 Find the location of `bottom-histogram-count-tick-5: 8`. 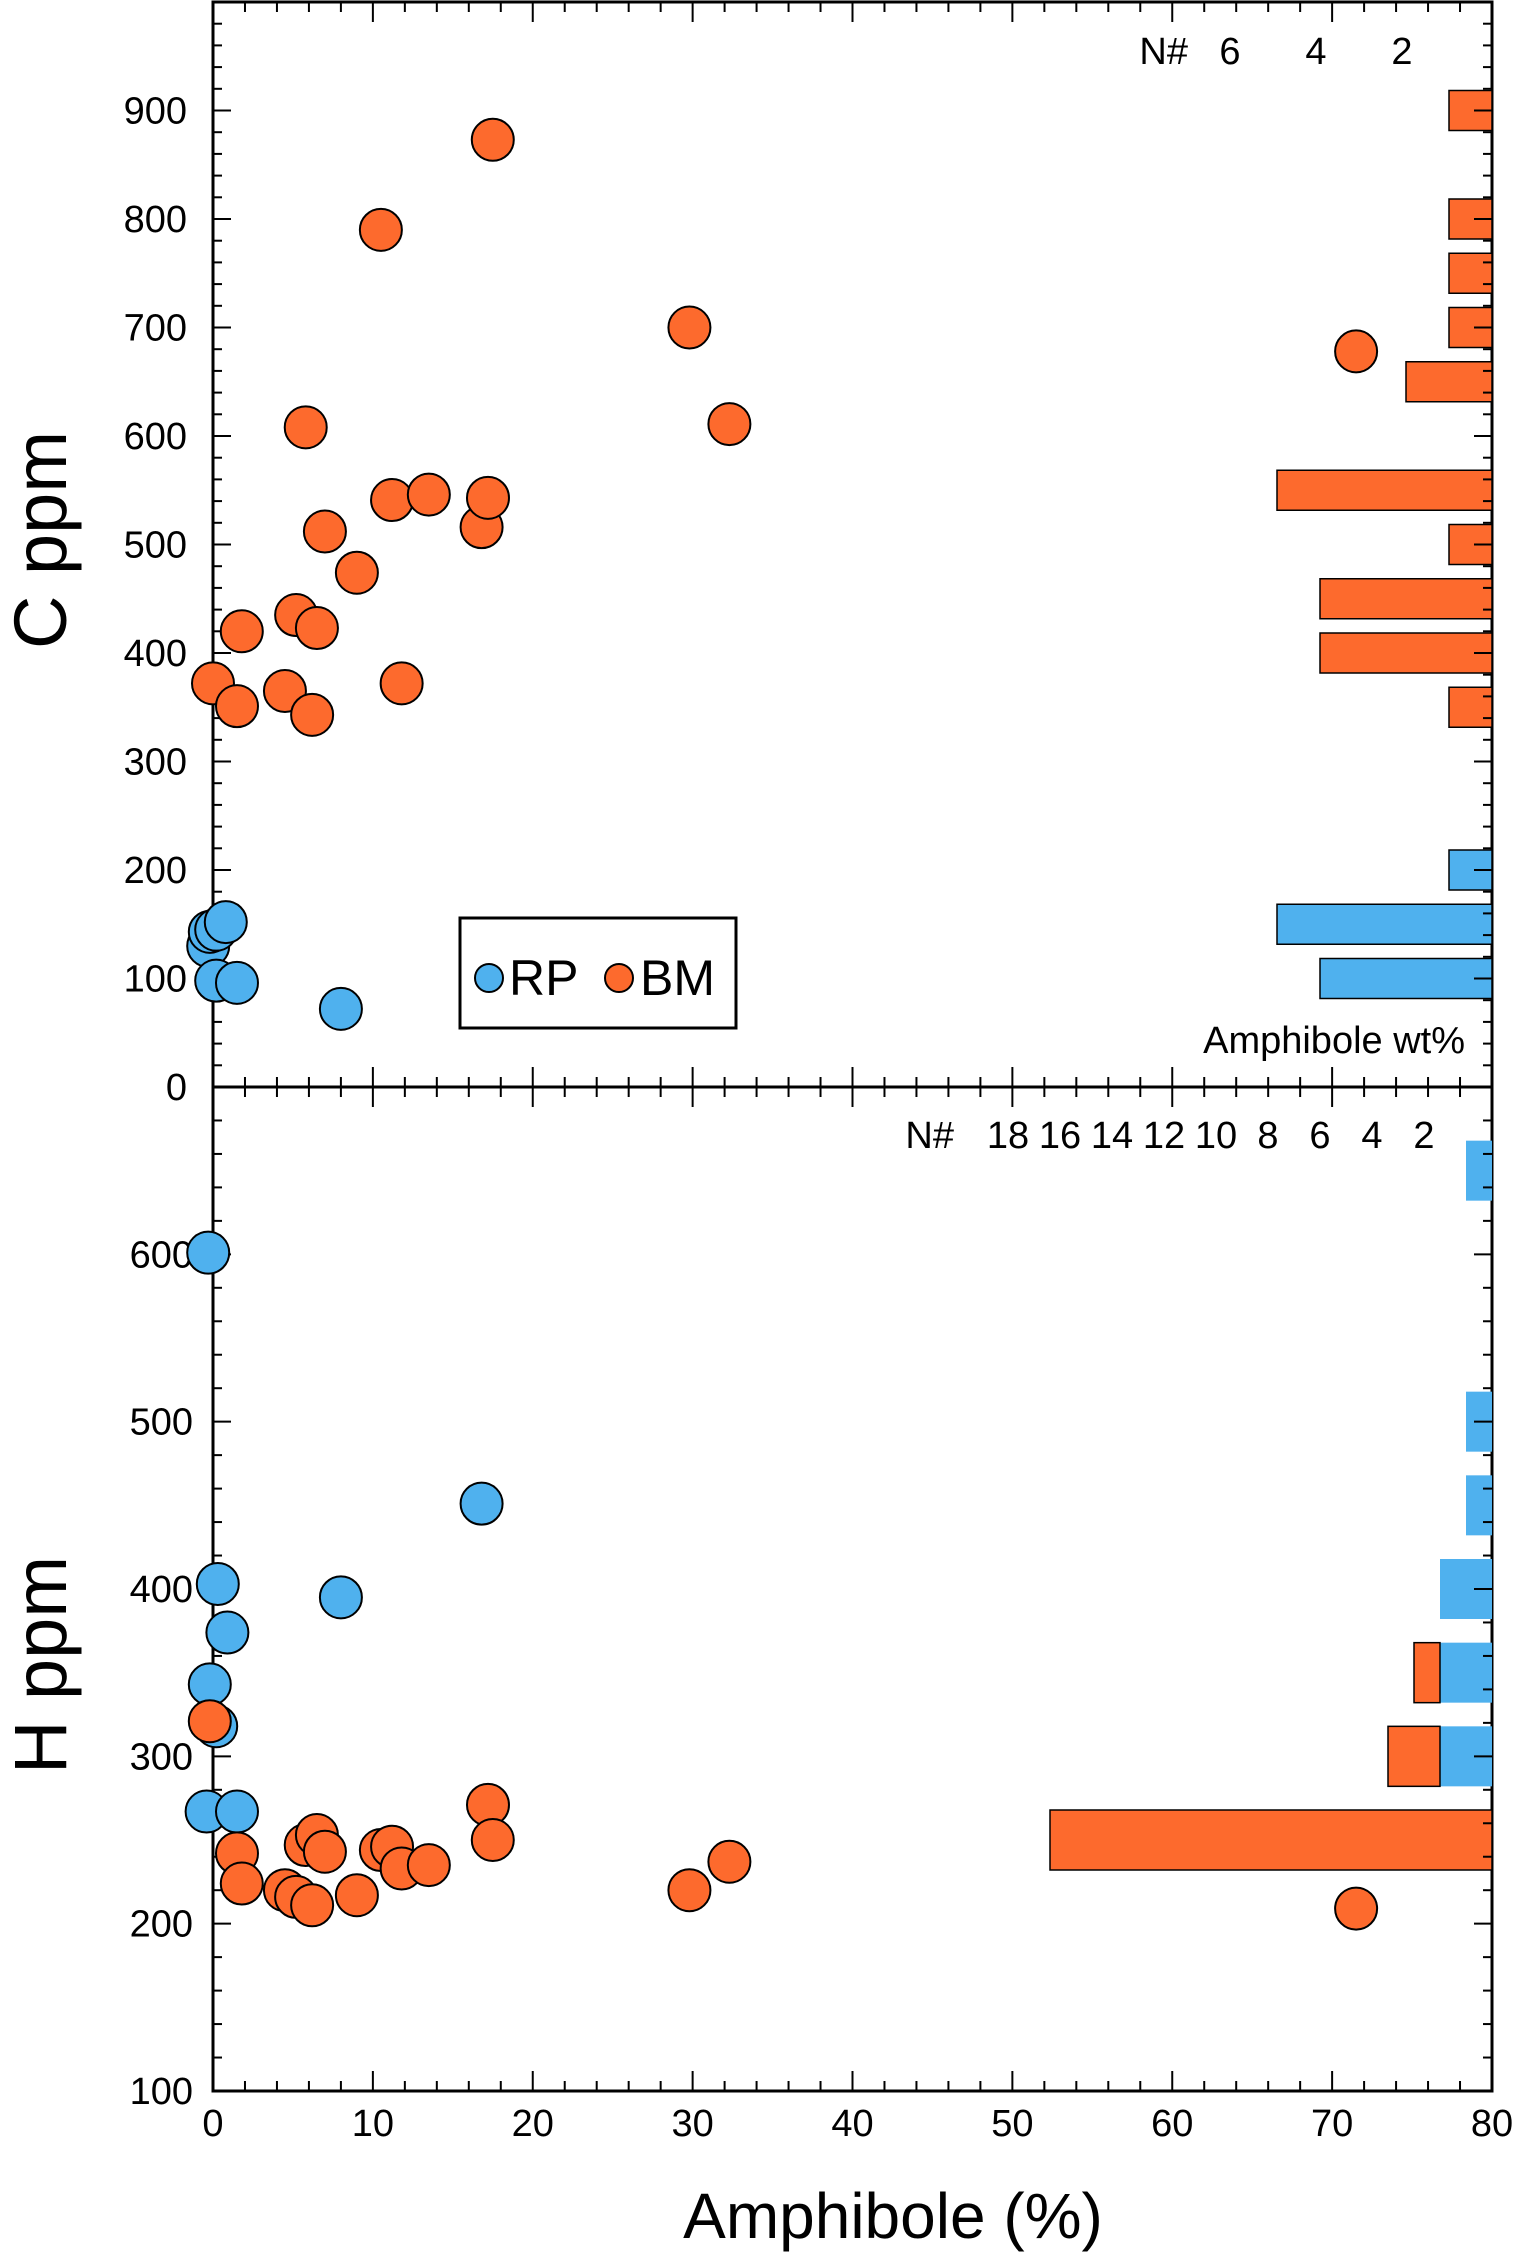

bottom-histogram-count-tick-5: 8 is located at coordinates (1267, 1136).